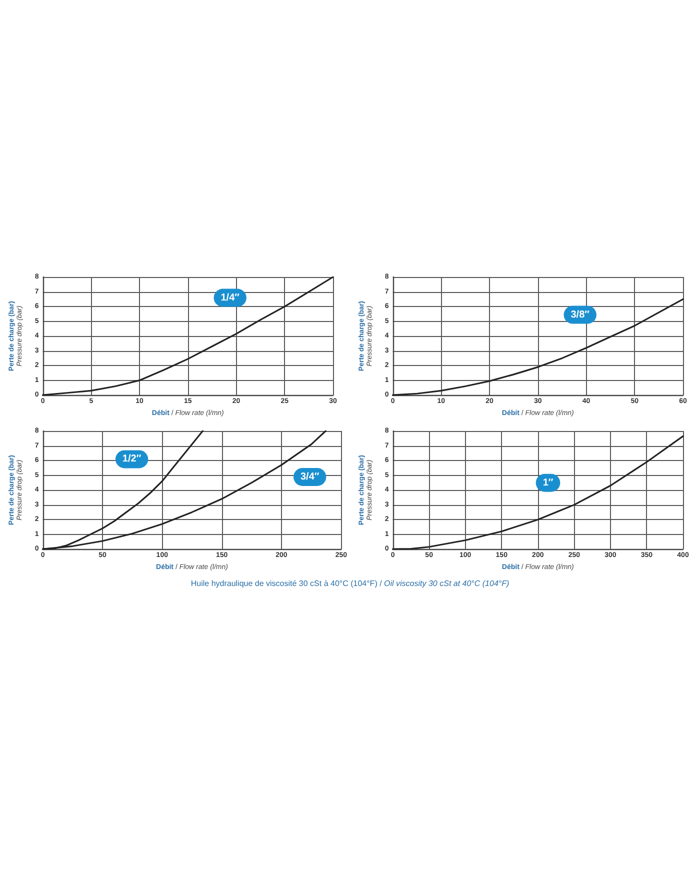  I want to click on text: 1″, so click(548, 482).